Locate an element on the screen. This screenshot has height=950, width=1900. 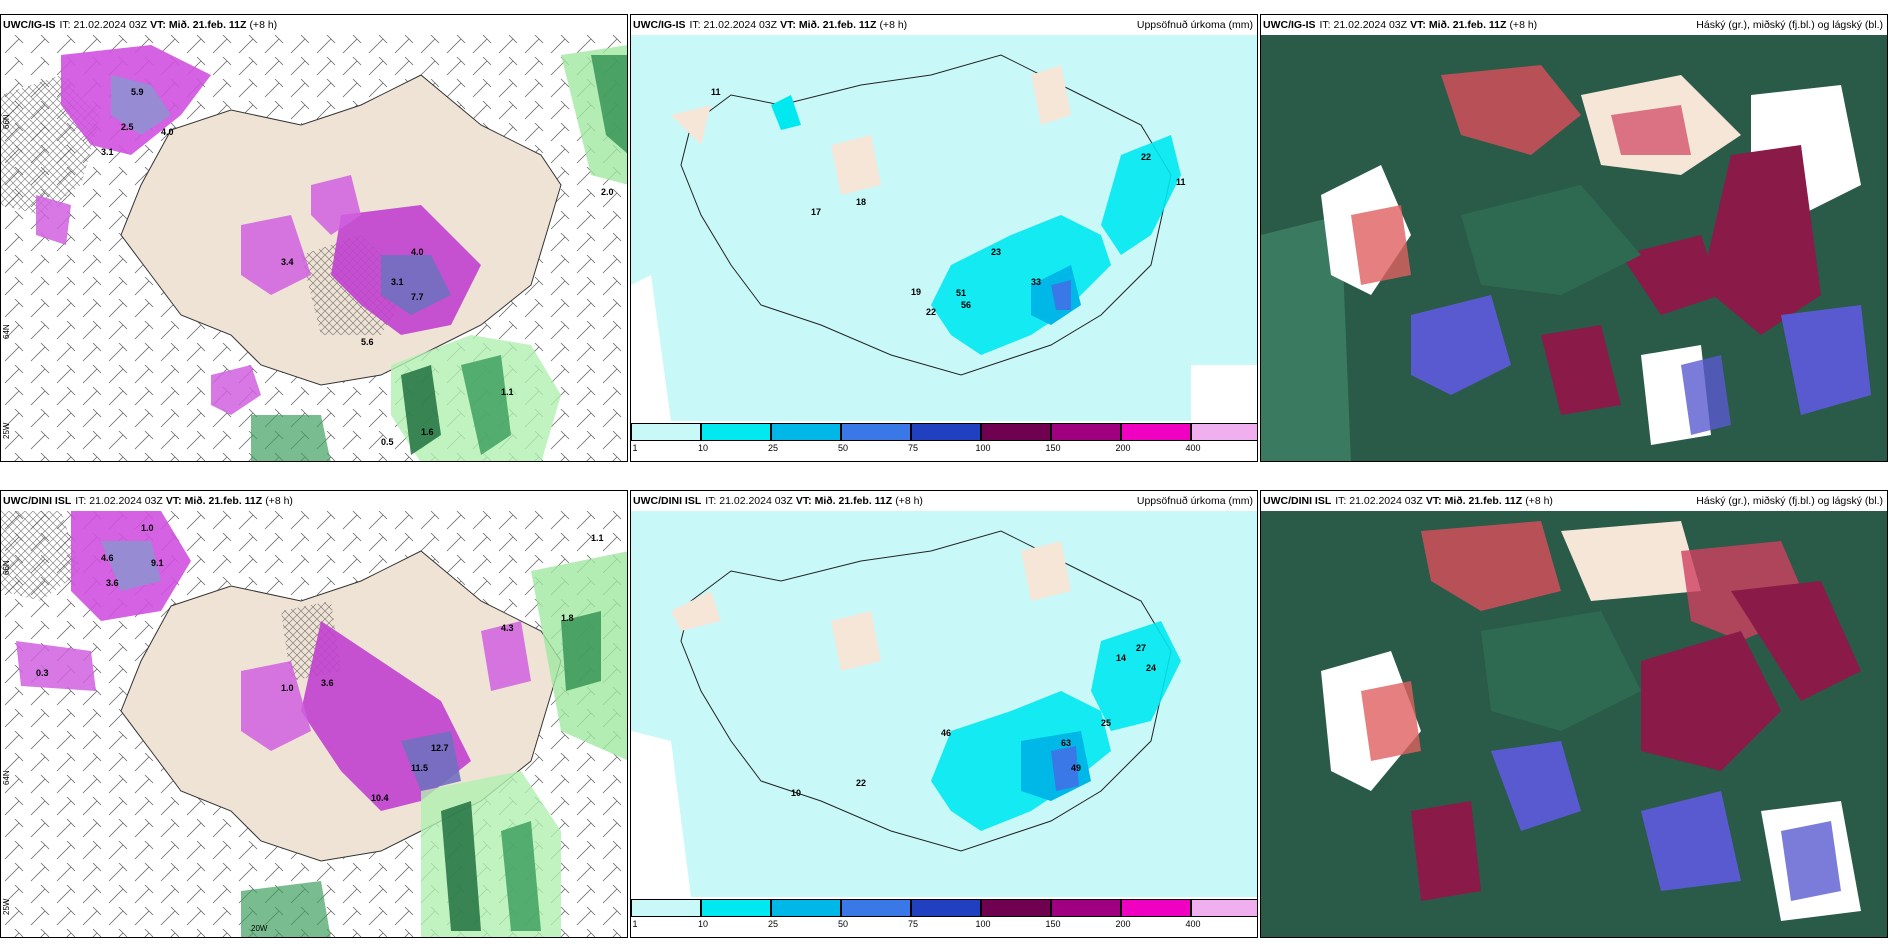
precip-value: 51 is located at coordinates (961, 293).